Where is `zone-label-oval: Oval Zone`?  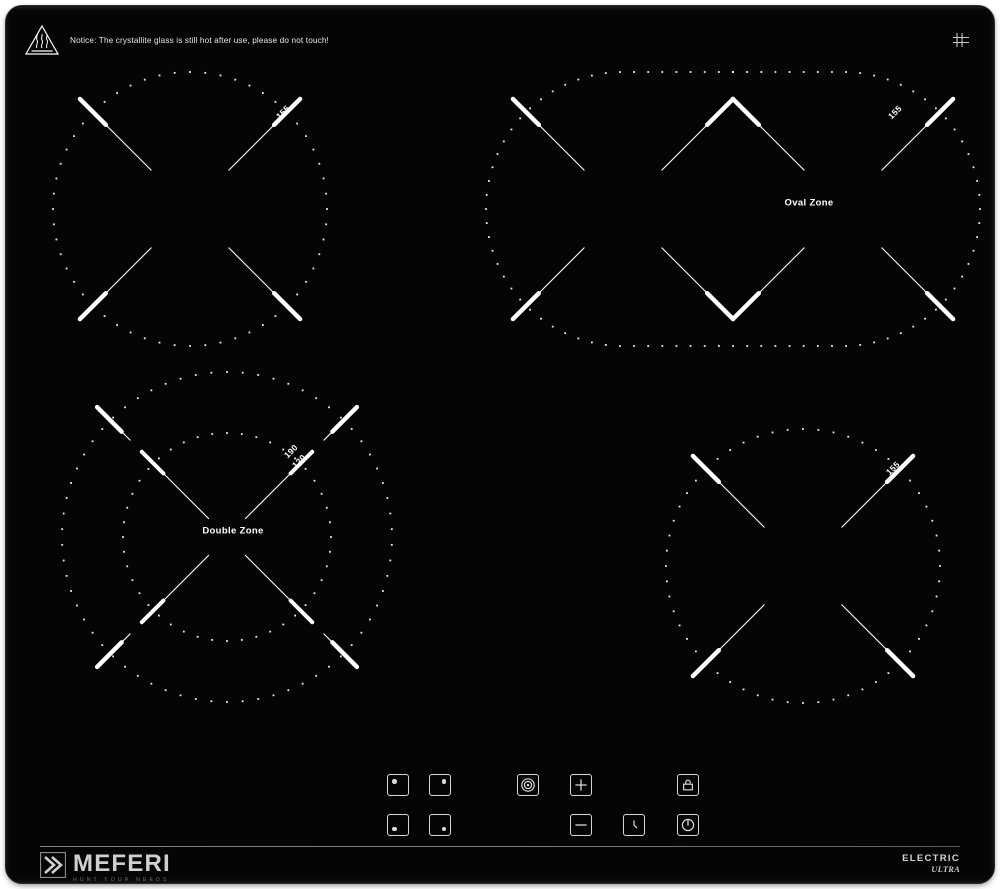 zone-label-oval: Oval Zone is located at coordinates (809, 203).